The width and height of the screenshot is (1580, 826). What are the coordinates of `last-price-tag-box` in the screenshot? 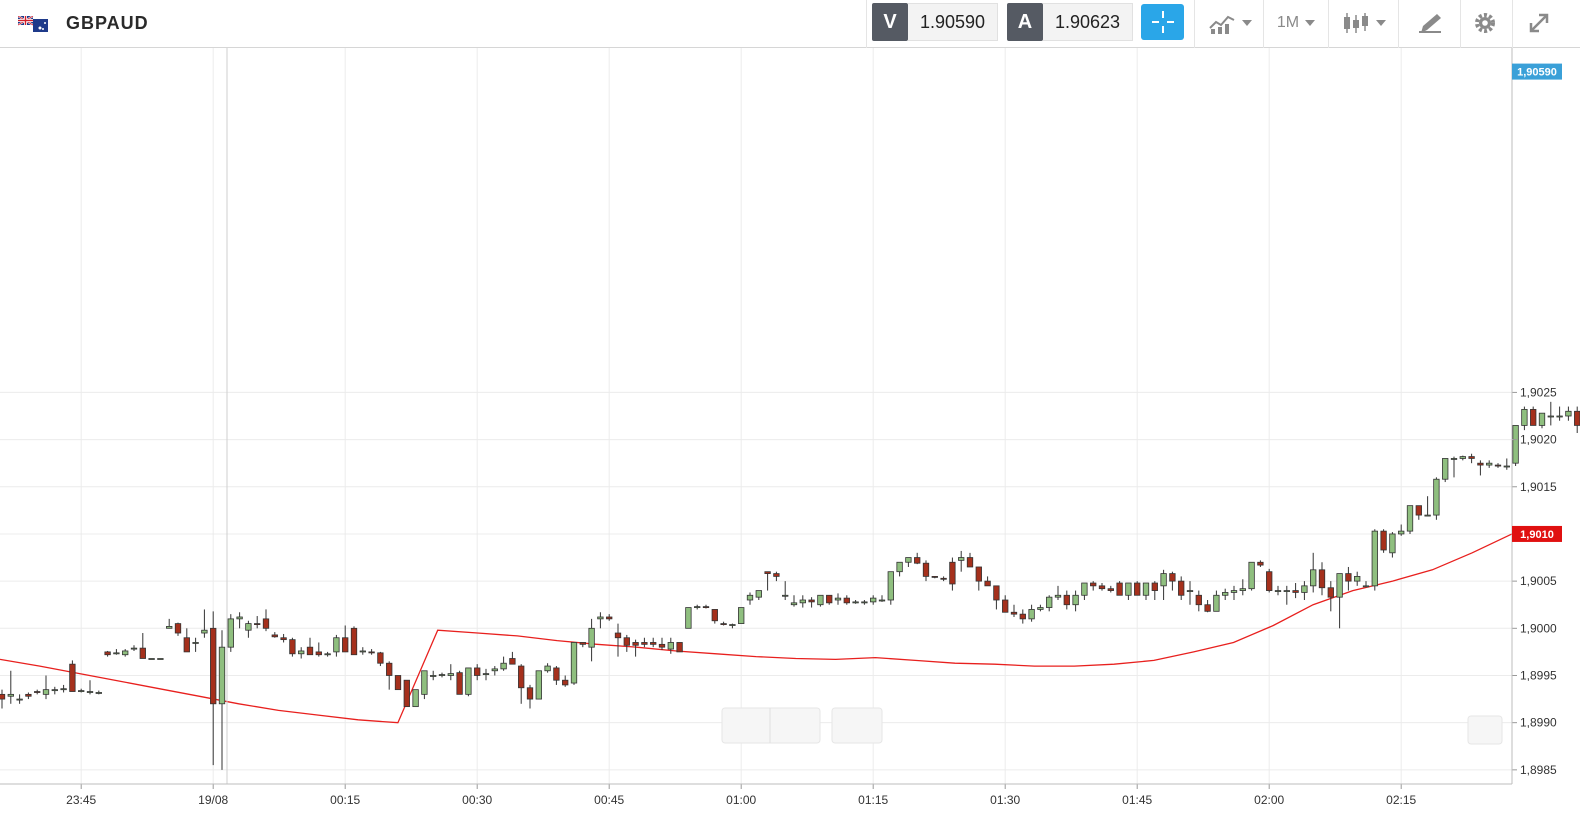 It's located at (1537, 71).